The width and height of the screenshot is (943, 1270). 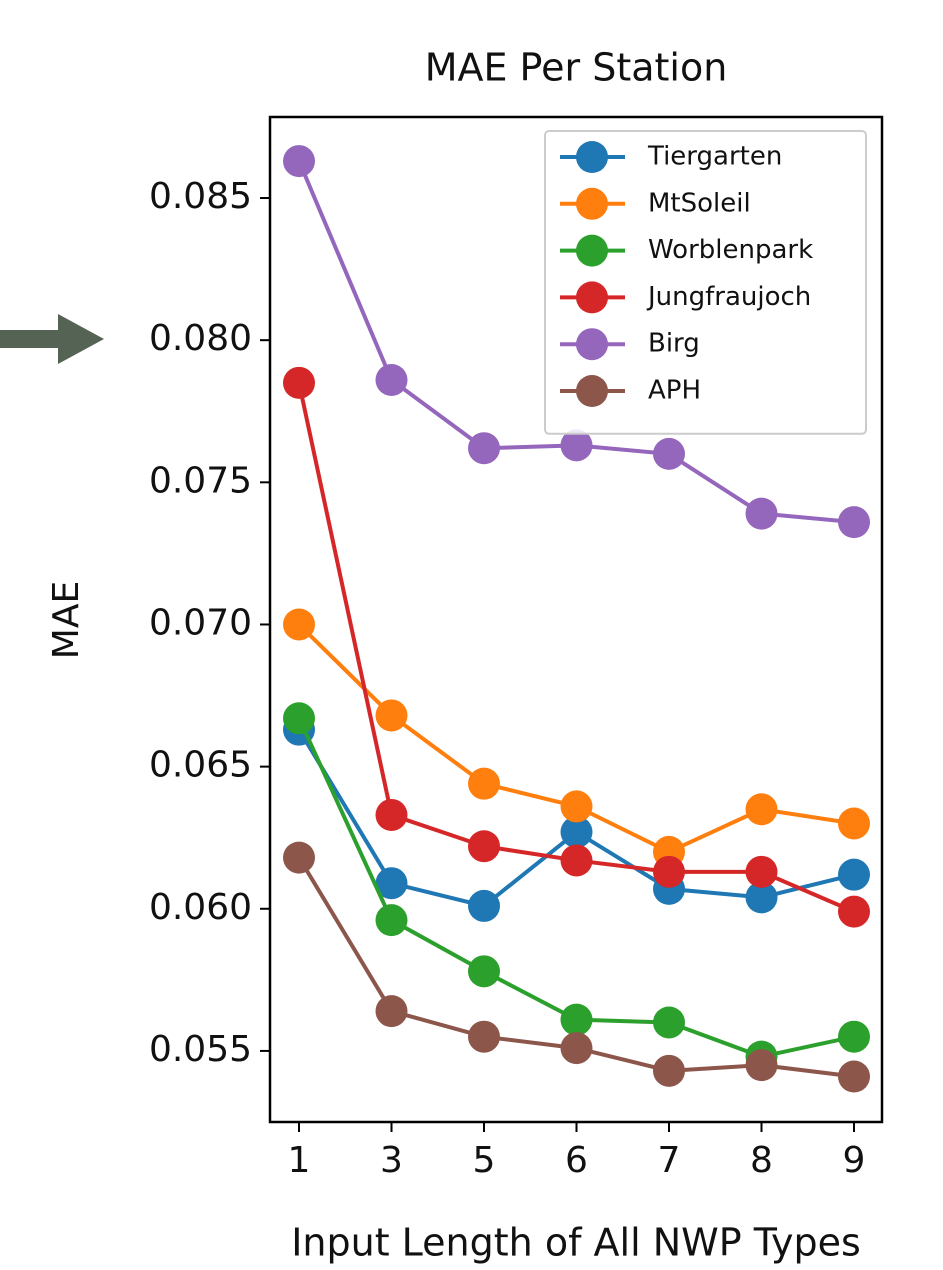 What do you see at coordinates (200, 622) in the screenshot?
I see `y-tick-label: 0.070` at bounding box center [200, 622].